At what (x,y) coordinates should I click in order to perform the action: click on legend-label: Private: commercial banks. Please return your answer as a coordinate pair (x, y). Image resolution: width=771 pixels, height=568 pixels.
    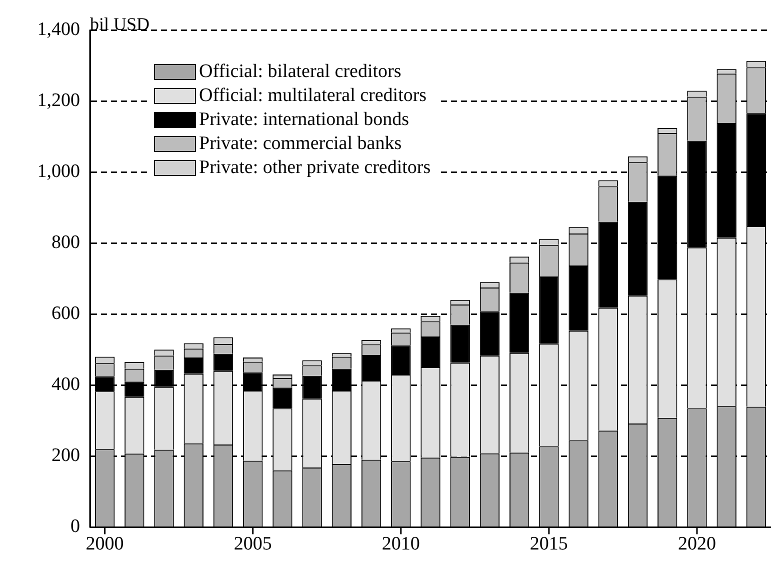
    Looking at the image, I should click on (300, 144).